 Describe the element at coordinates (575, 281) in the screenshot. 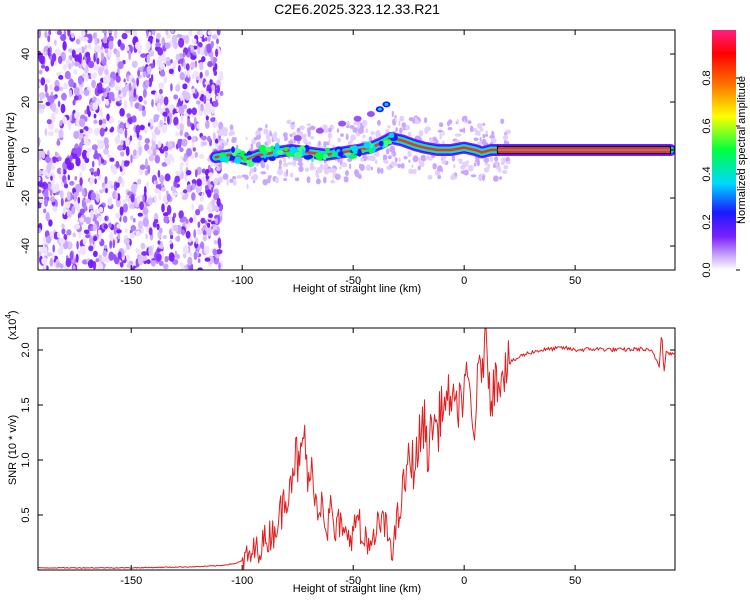

I see `spectrogram-xtick-label: 50` at that location.